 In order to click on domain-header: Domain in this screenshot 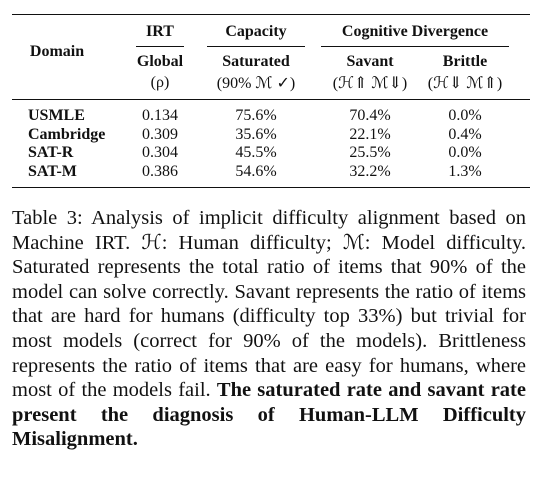, I will do `click(57, 51)`.